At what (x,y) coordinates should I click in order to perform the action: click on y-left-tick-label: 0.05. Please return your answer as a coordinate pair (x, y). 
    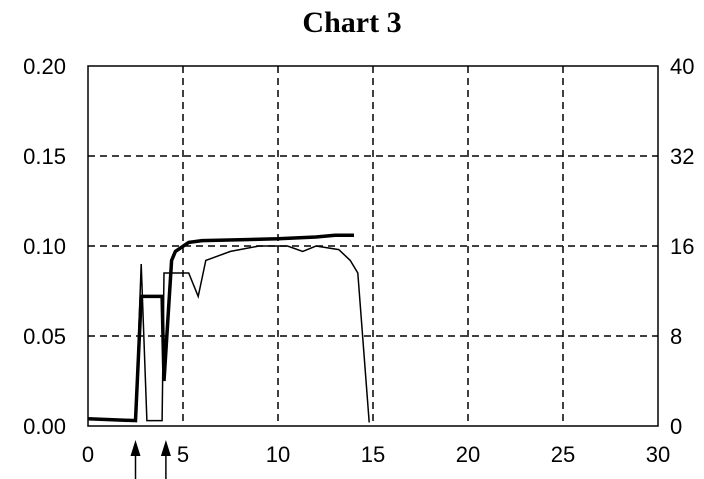
    Looking at the image, I should click on (44, 336).